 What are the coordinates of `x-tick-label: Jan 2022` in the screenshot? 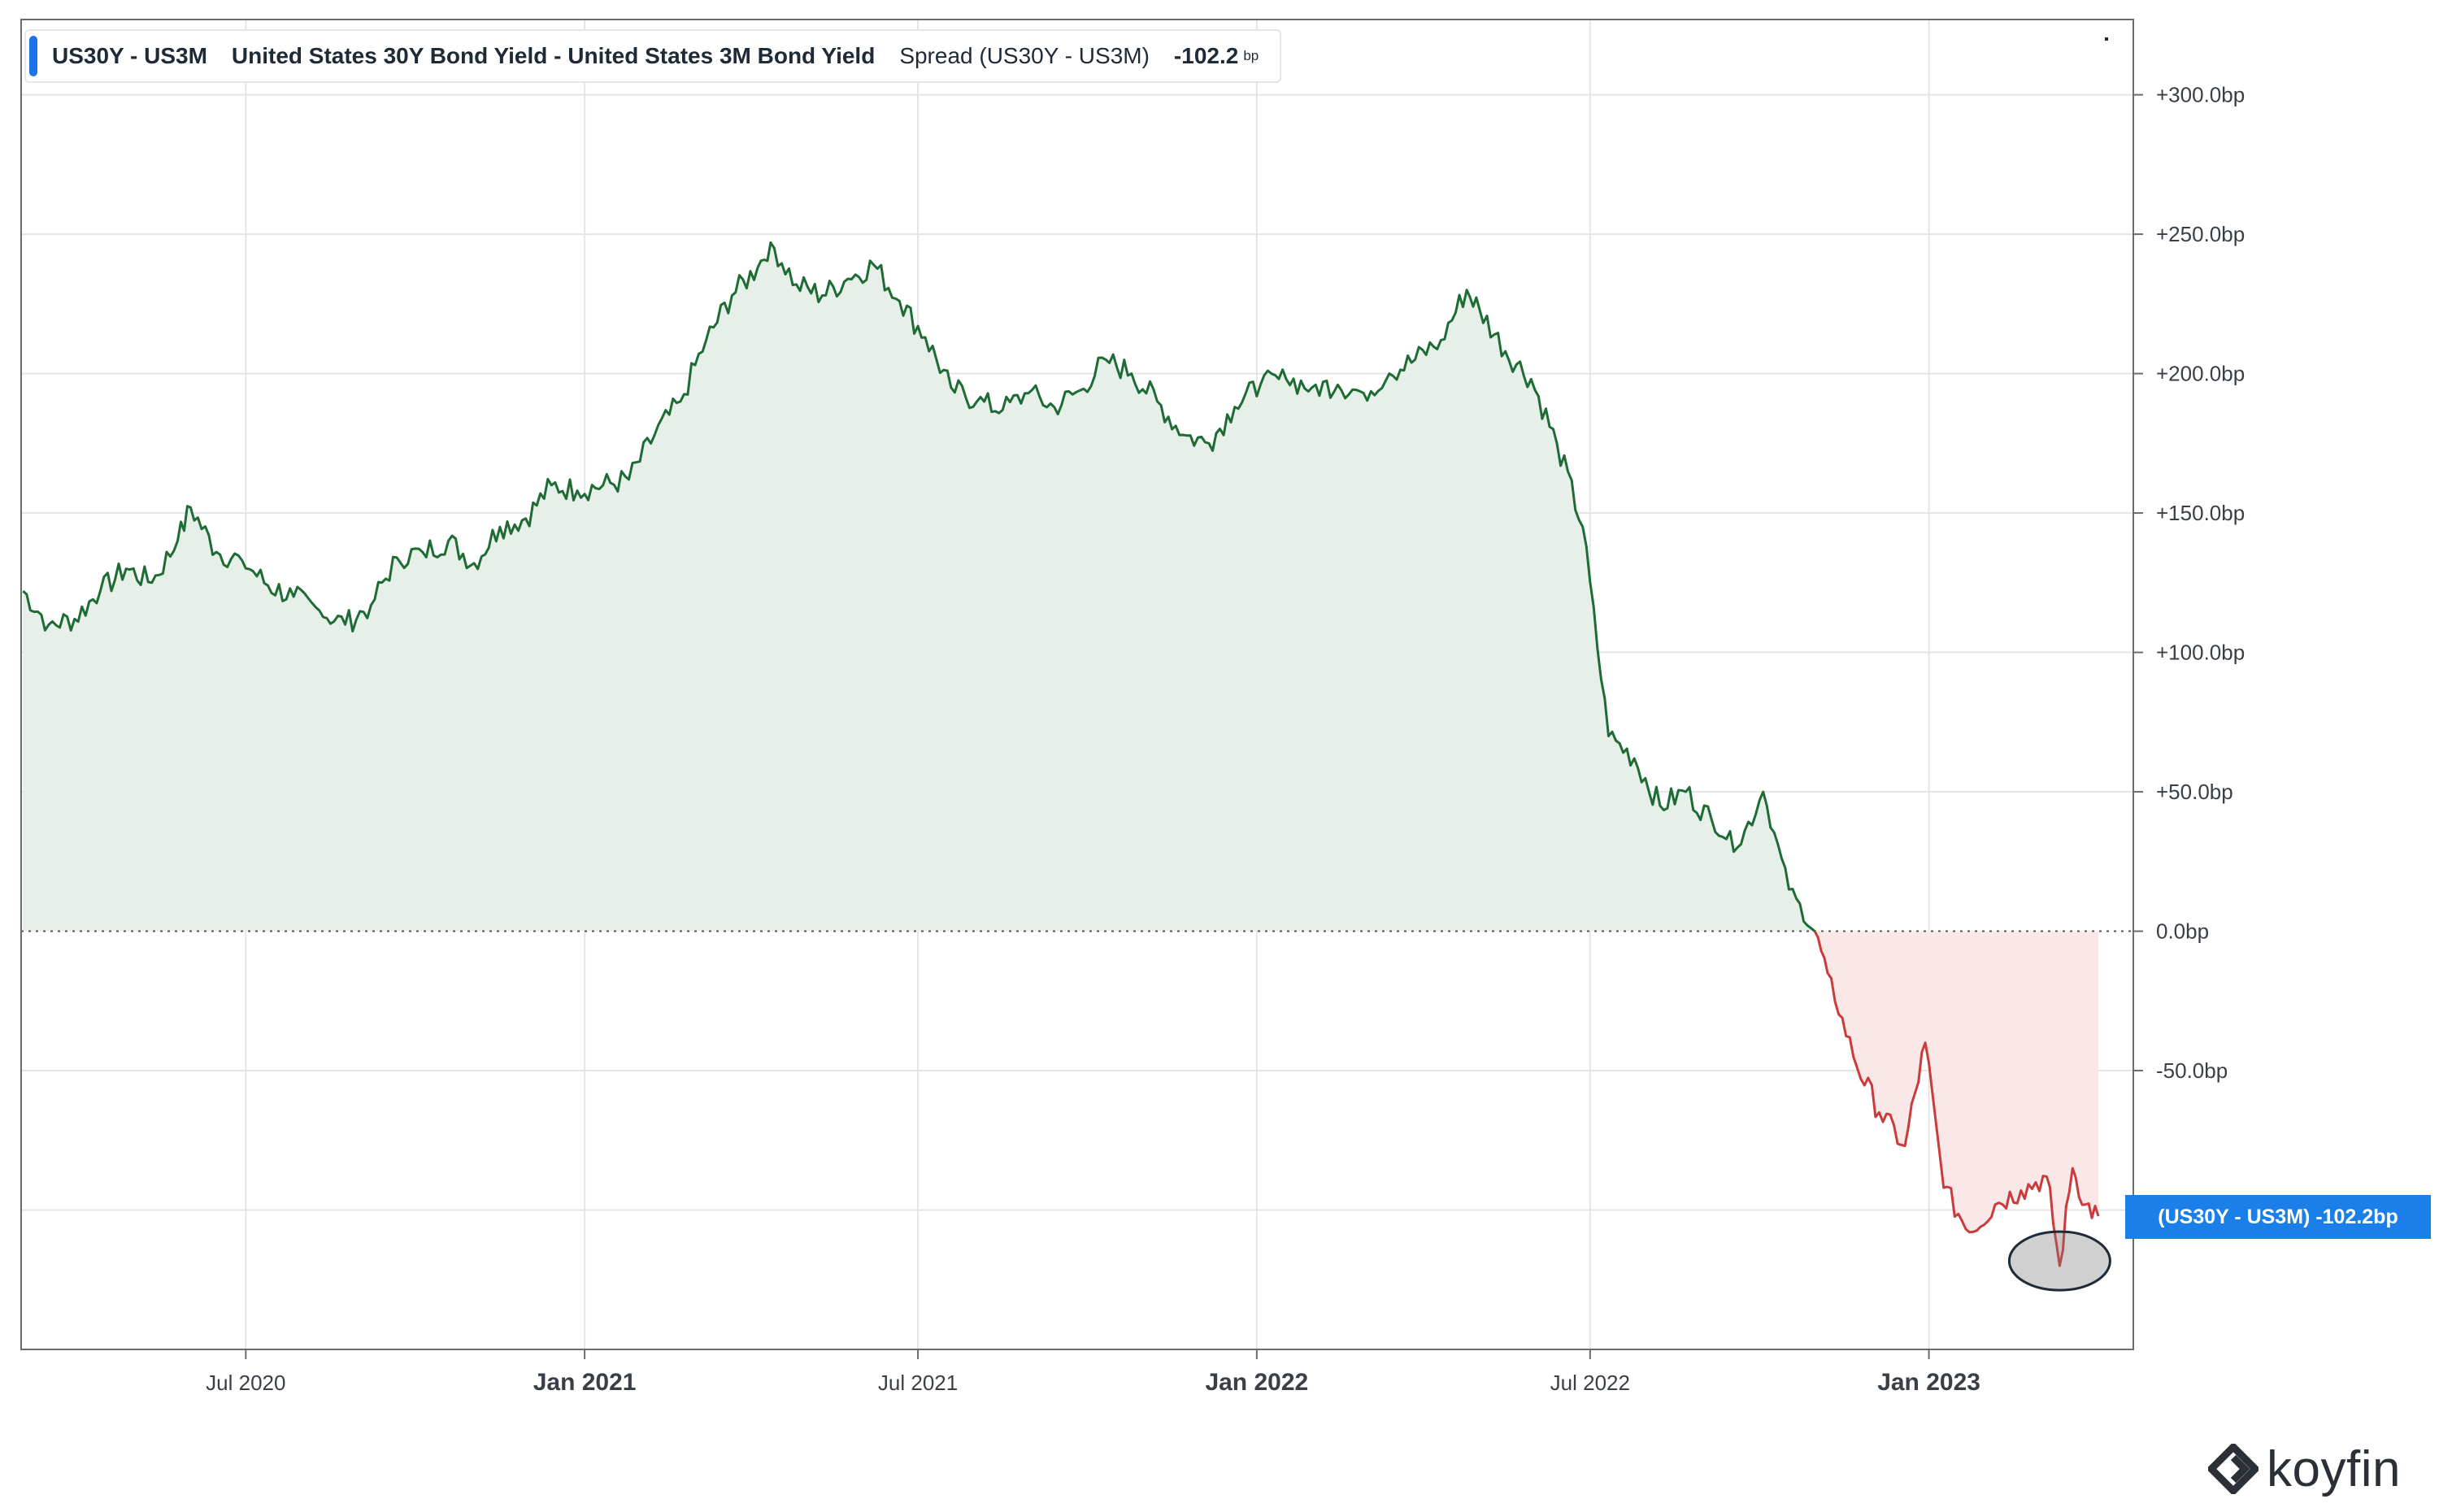 It's located at (1256, 1382).